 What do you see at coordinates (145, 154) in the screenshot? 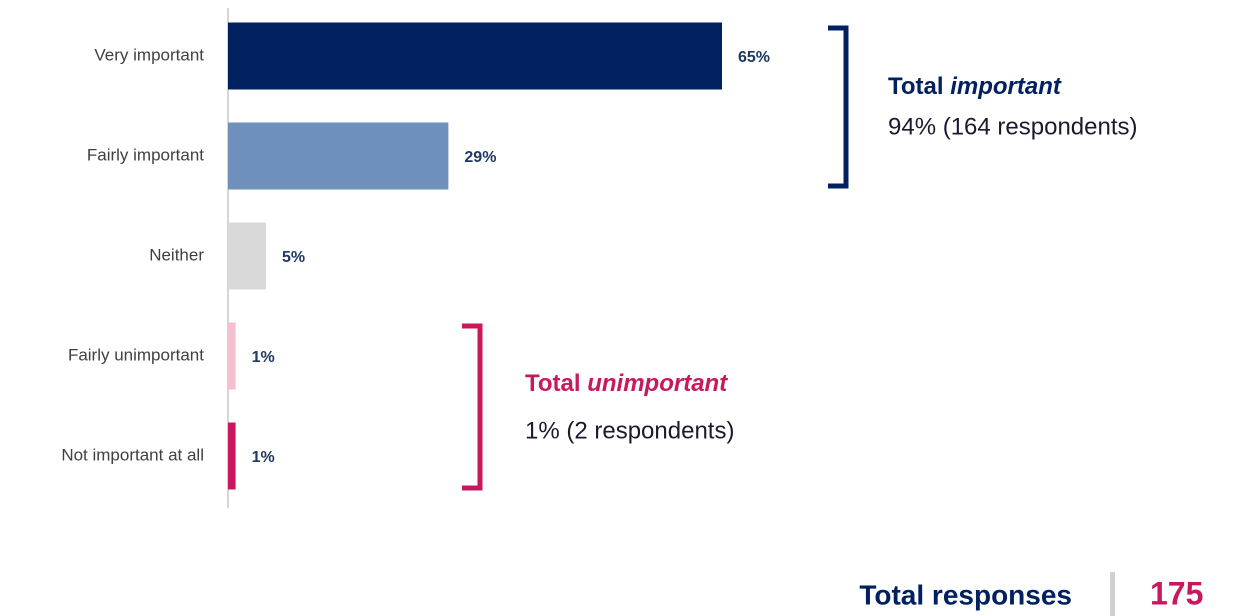
I see `category-label: Fairly important` at bounding box center [145, 154].